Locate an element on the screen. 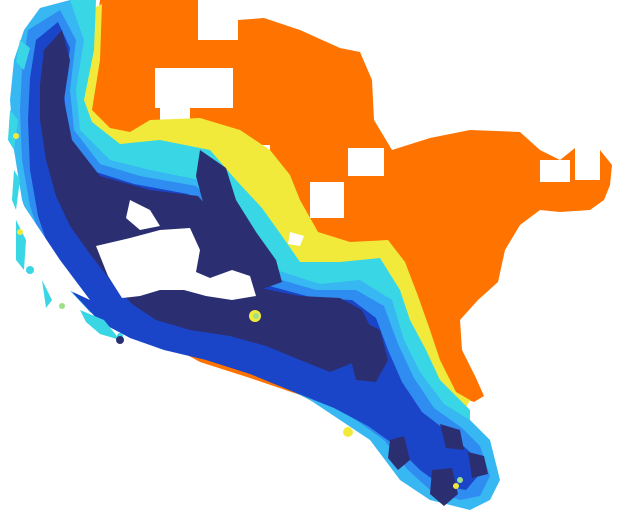  lagoons is located at coordinates (162, 250).